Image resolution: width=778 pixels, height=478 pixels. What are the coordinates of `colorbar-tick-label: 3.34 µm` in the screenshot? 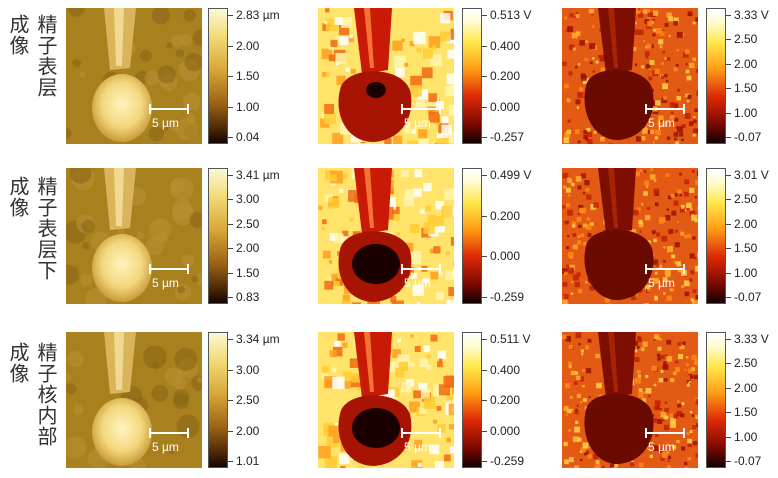 It's located at (254, 339).